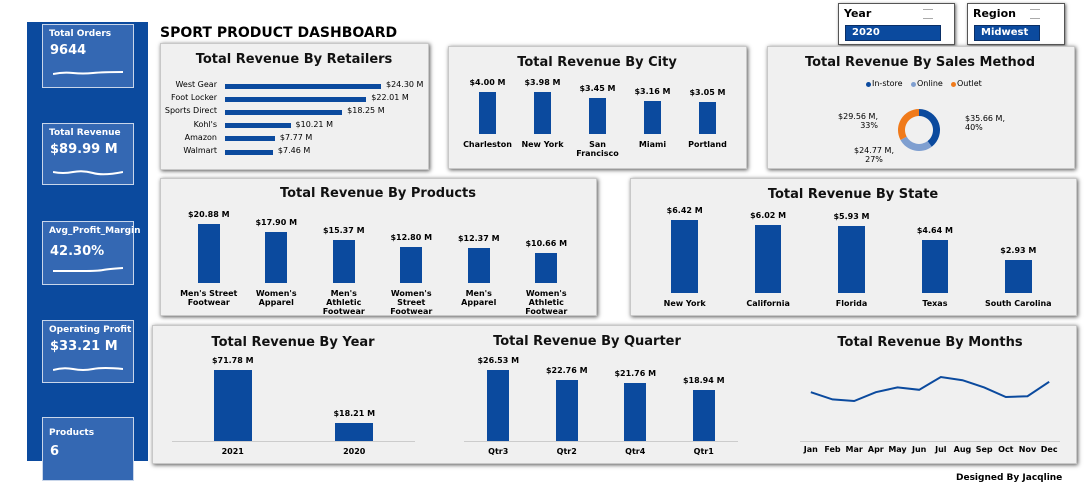 The width and height of the screenshot is (1084, 487). What do you see at coordinates (411, 237) in the screenshot?
I see `data-label: $12.80 M` at bounding box center [411, 237].